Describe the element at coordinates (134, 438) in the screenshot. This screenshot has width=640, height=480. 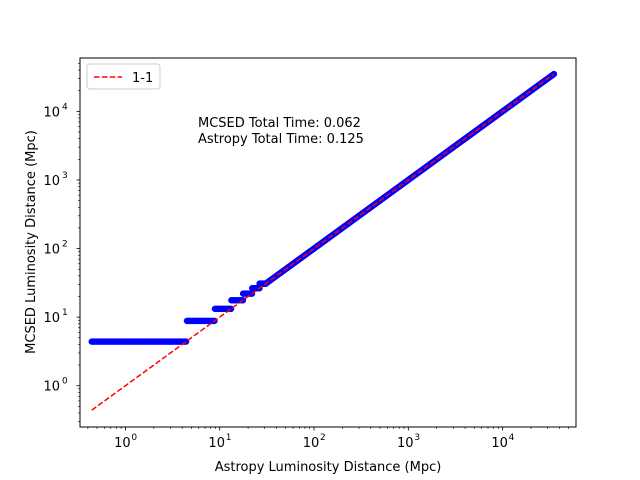
I see `x-tick-exponent: 0` at that location.